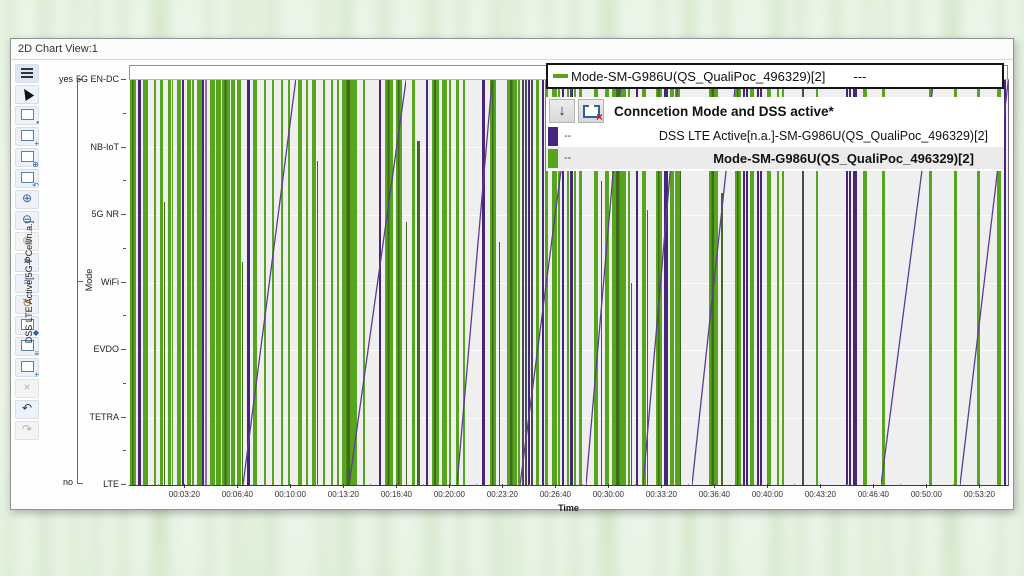  Describe the element at coordinates (105, 214) in the screenshot. I see `mode-category-label: 5G NR` at that location.